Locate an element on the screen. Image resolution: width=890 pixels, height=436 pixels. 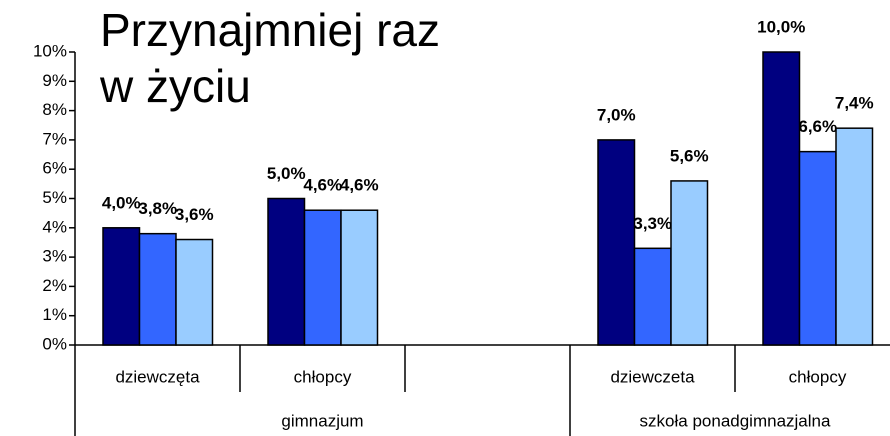
value-label: 3,8% is located at coordinates (157, 208).